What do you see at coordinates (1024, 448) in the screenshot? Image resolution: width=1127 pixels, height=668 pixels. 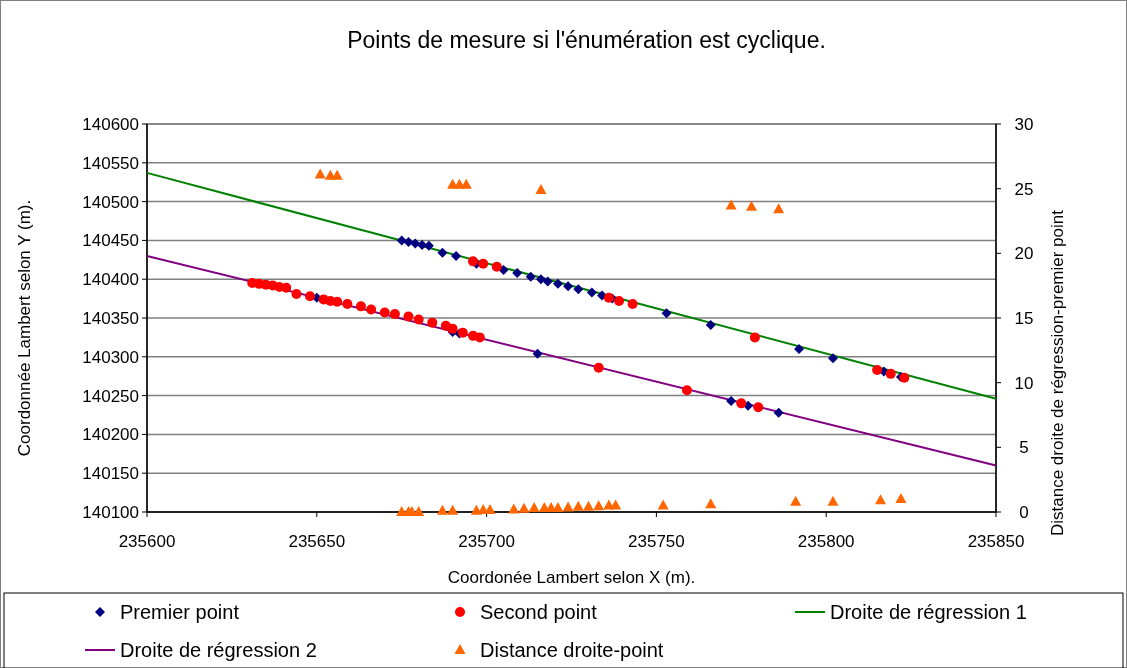 I see `y2-tick-label: 5` at bounding box center [1024, 448].